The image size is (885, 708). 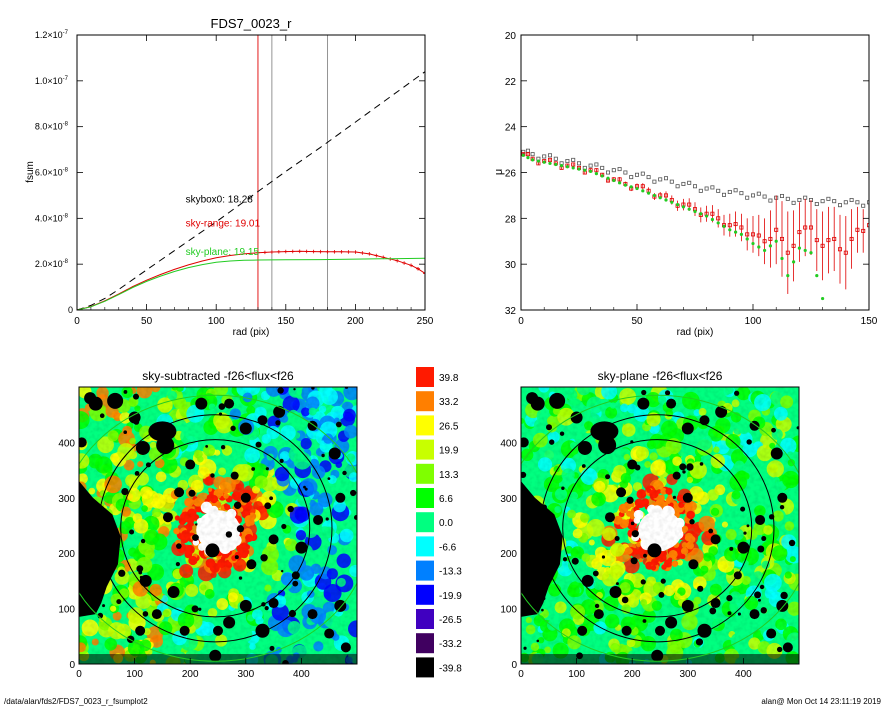 What do you see at coordinates (821, 701) in the screenshot?
I see `footer-timestamp: alan@ Mon Oct 14 23:11:19 2019` at bounding box center [821, 701].